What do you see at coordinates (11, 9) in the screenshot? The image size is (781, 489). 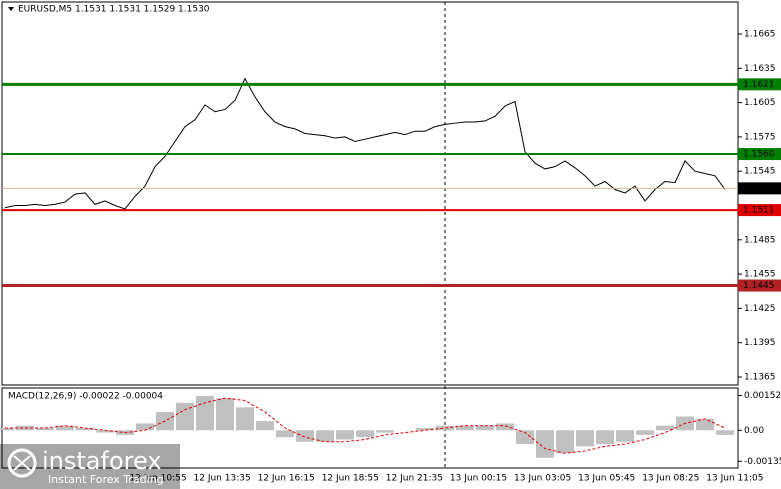 I see `menu-arrow` at bounding box center [11, 9].